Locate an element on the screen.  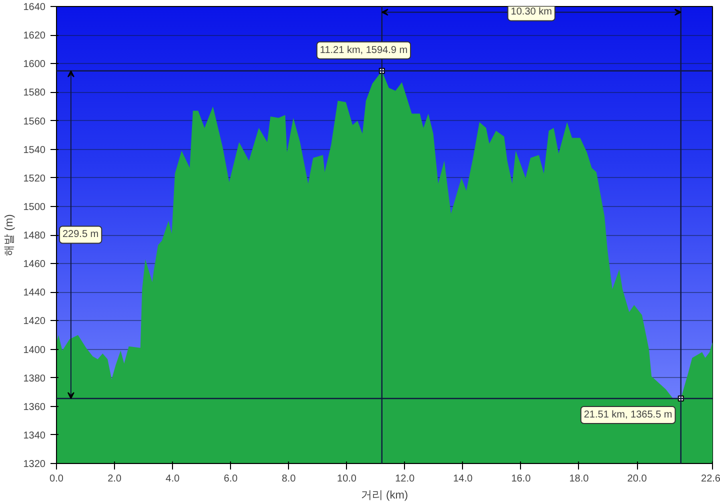
y-tick-label: 1400 is located at coordinates (34, 350).